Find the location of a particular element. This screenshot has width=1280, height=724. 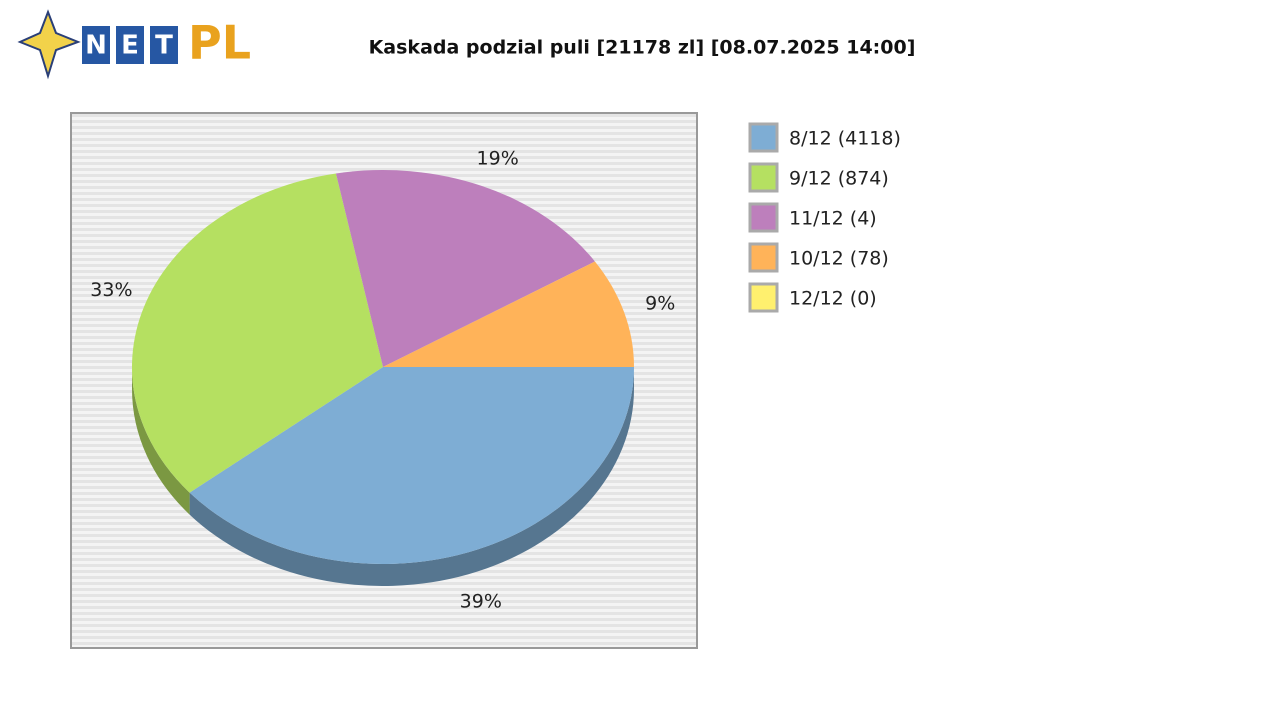

logo: N E T PL is located at coordinates (134, 44).